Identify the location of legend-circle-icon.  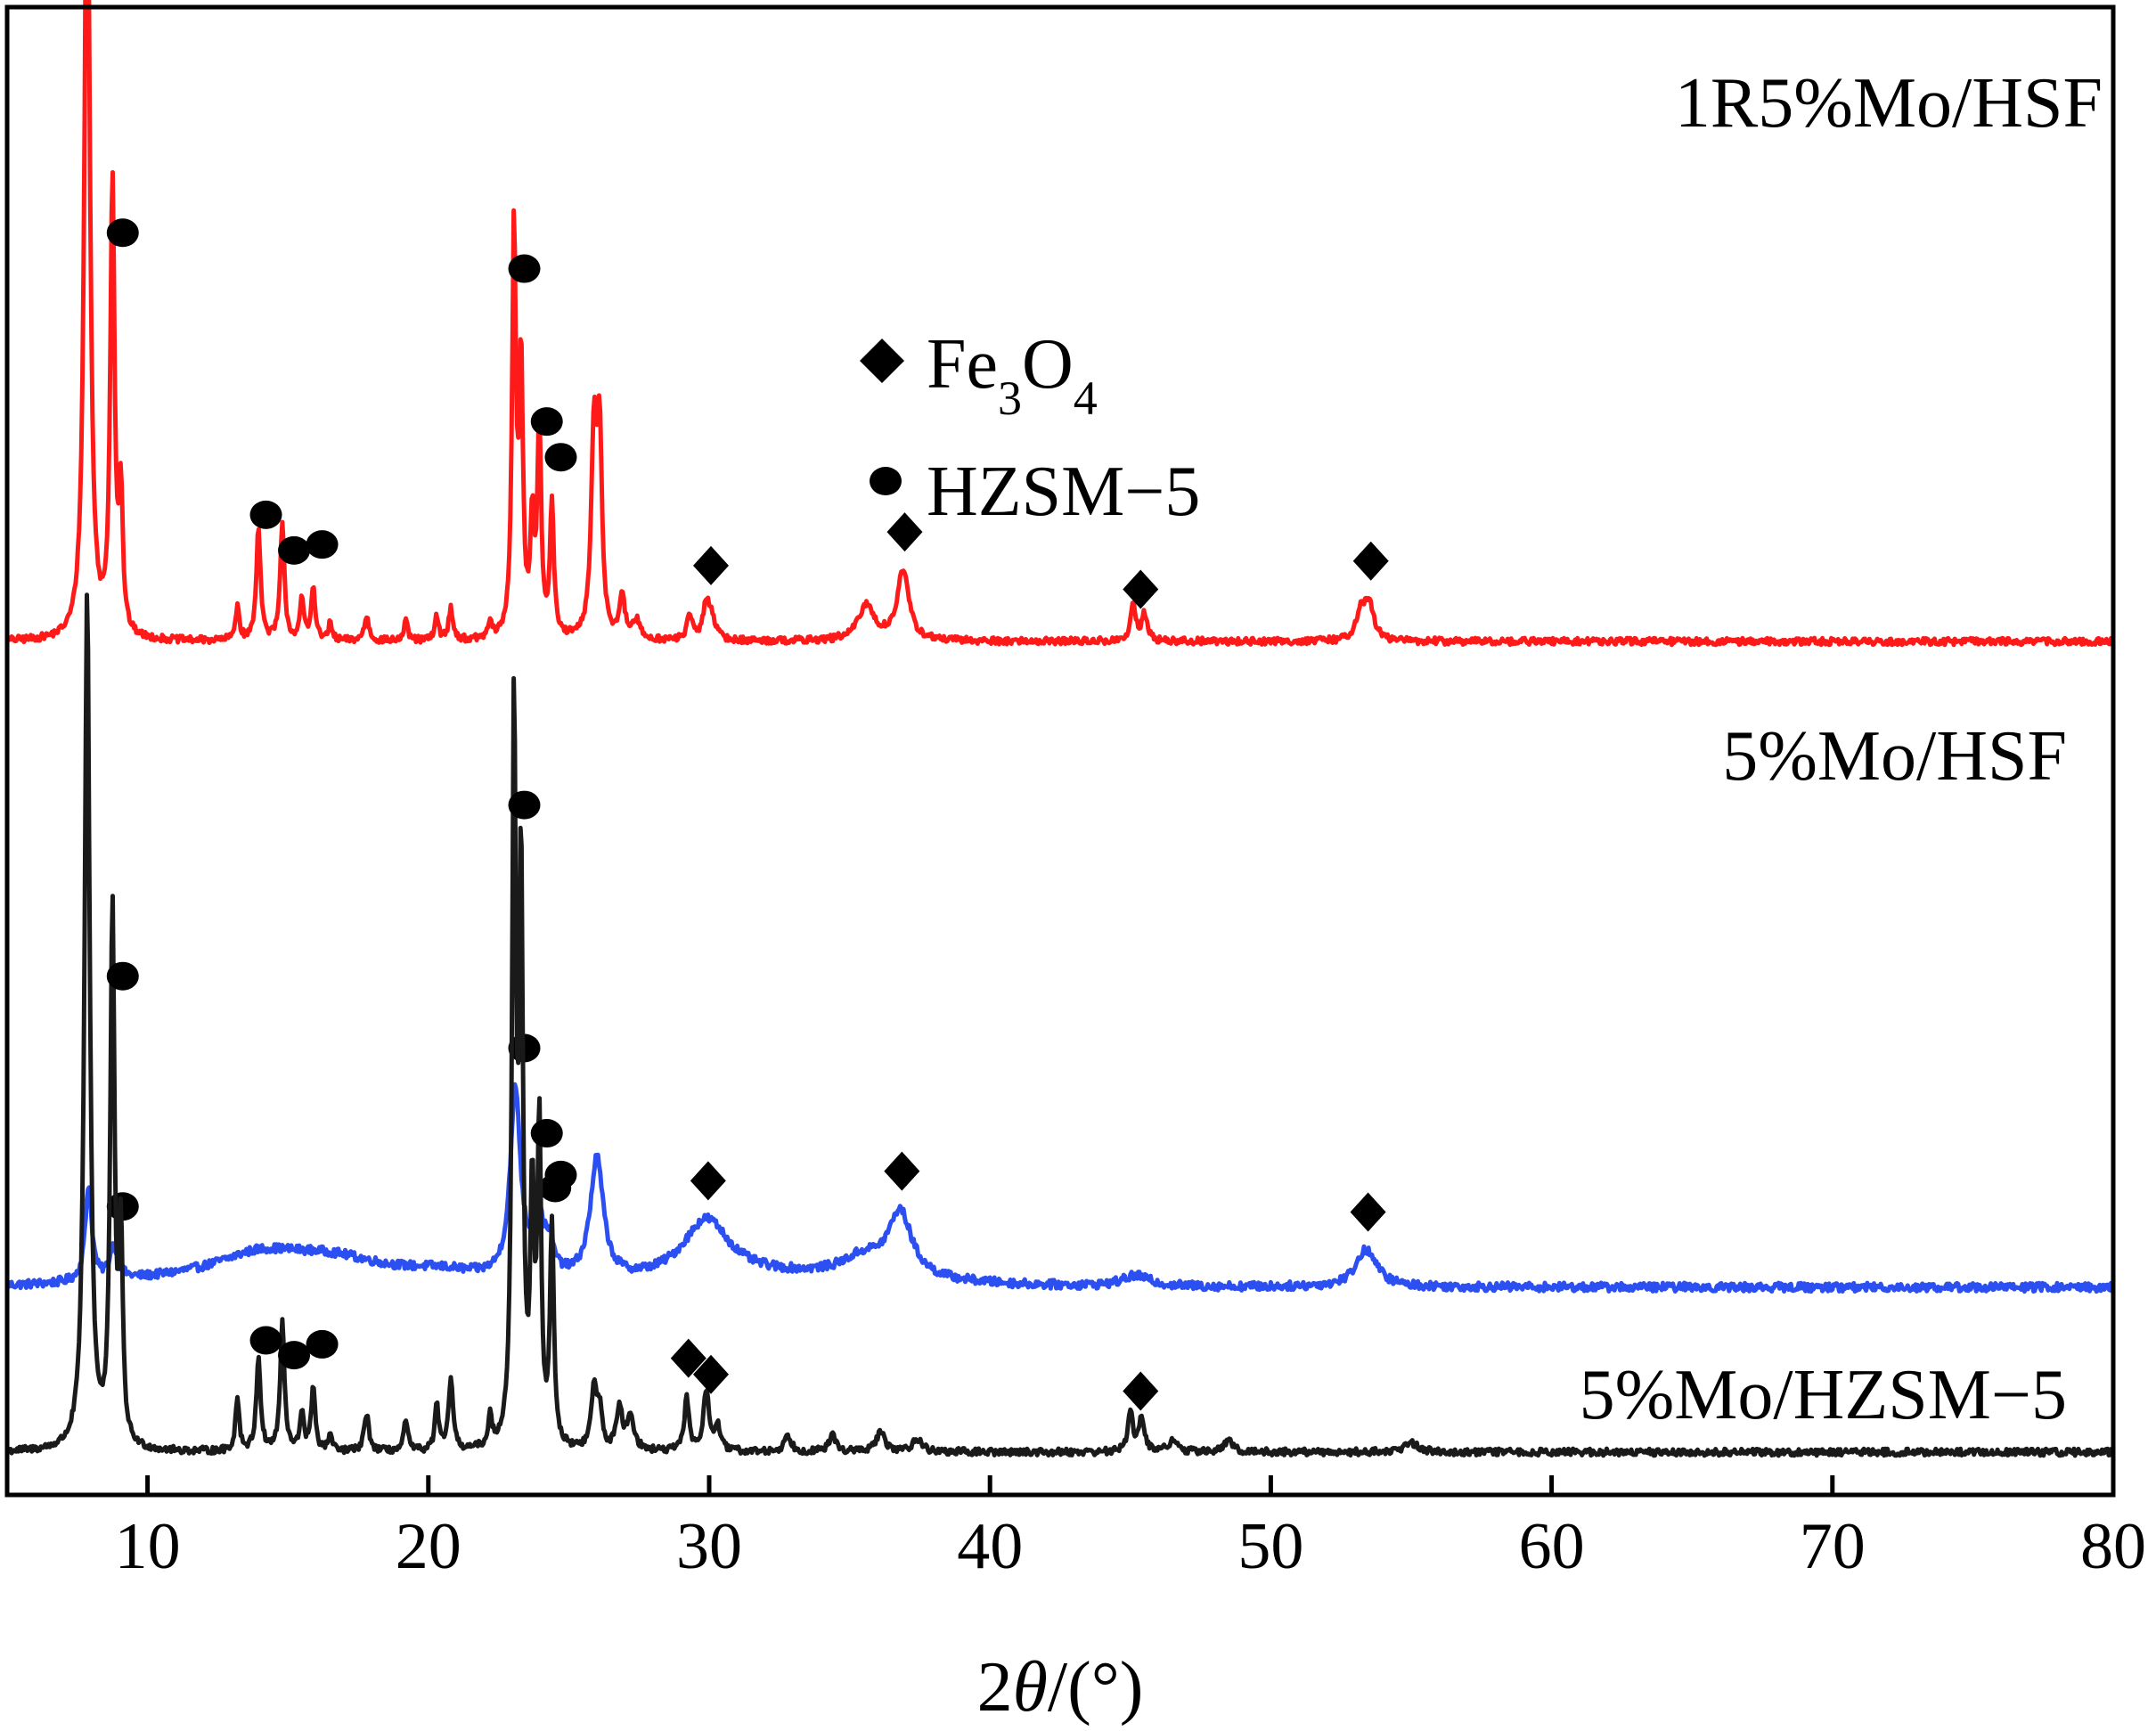
(886, 481).